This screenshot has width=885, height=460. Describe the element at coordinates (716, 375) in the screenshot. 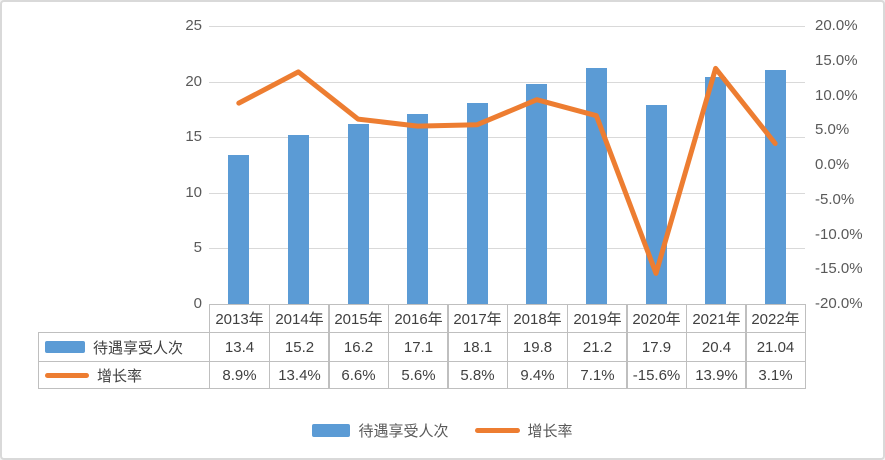

I see `table-cell: 13.9%` at that location.